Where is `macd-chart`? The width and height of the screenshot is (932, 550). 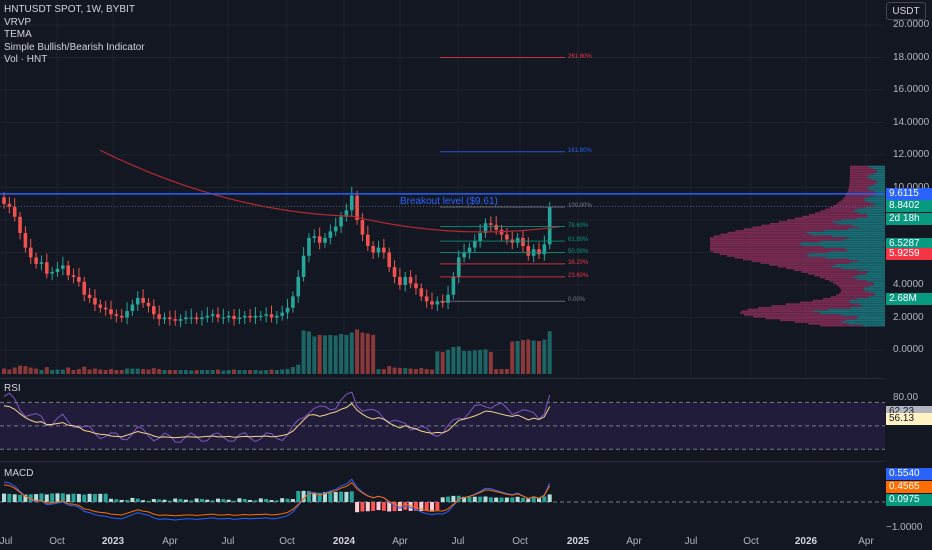
macd-chart is located at coordinates (466, 498).